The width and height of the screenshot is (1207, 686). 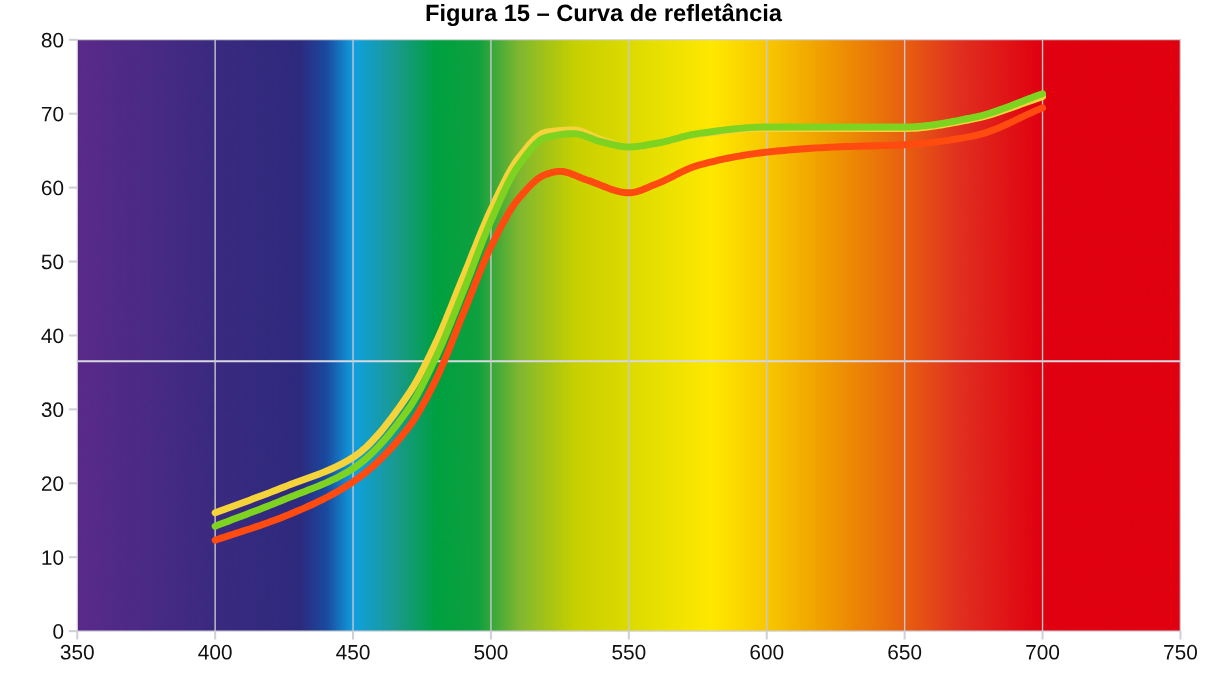 I want to click on y-tick-label: 70, so click(x=52, y=114).